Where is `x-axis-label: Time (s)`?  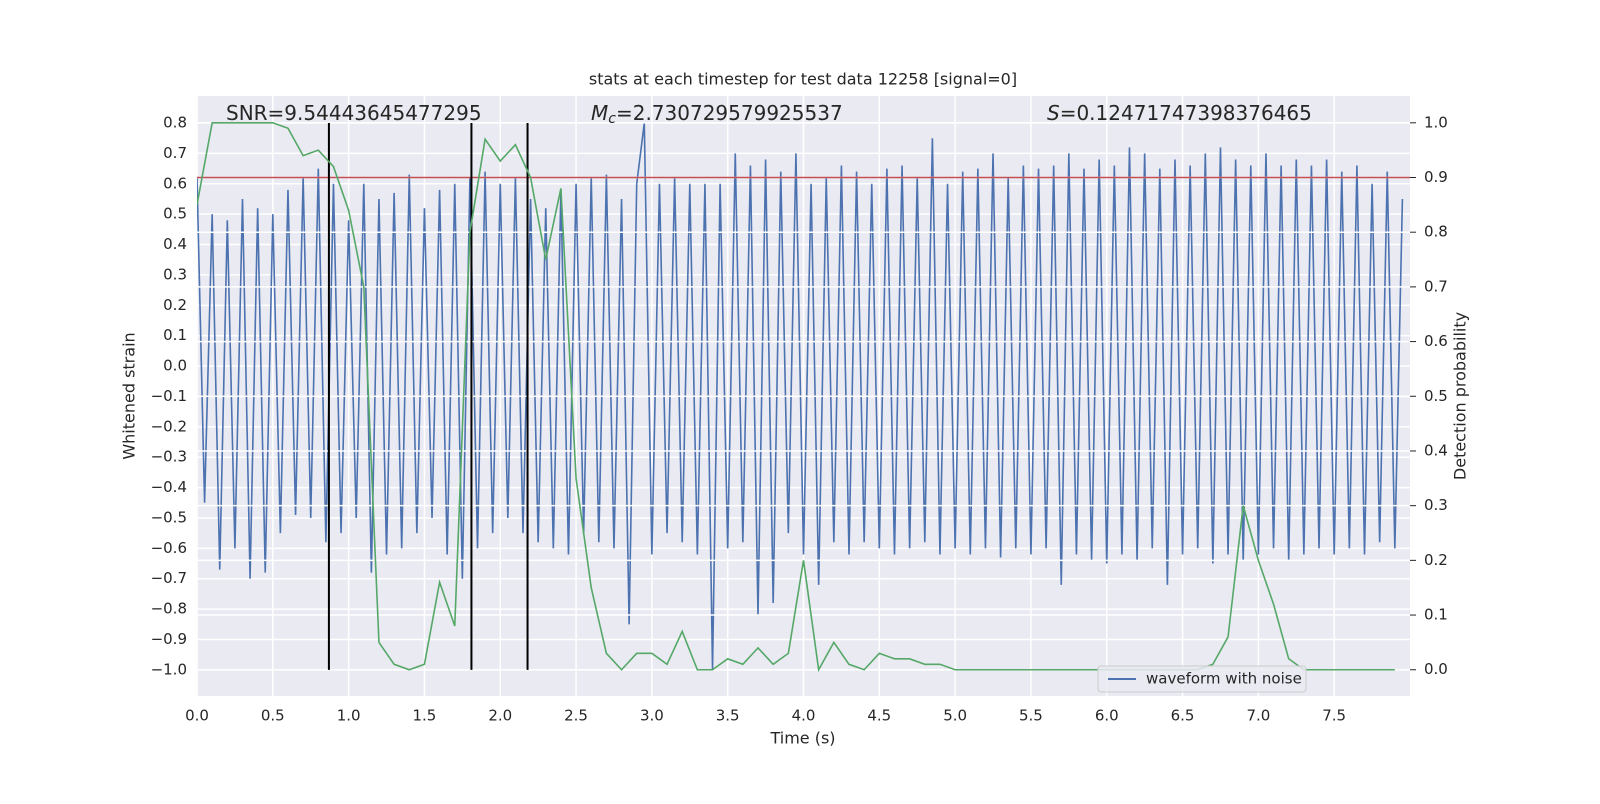 x-axis-label: Time (s) is located at coordinates (802, 738).